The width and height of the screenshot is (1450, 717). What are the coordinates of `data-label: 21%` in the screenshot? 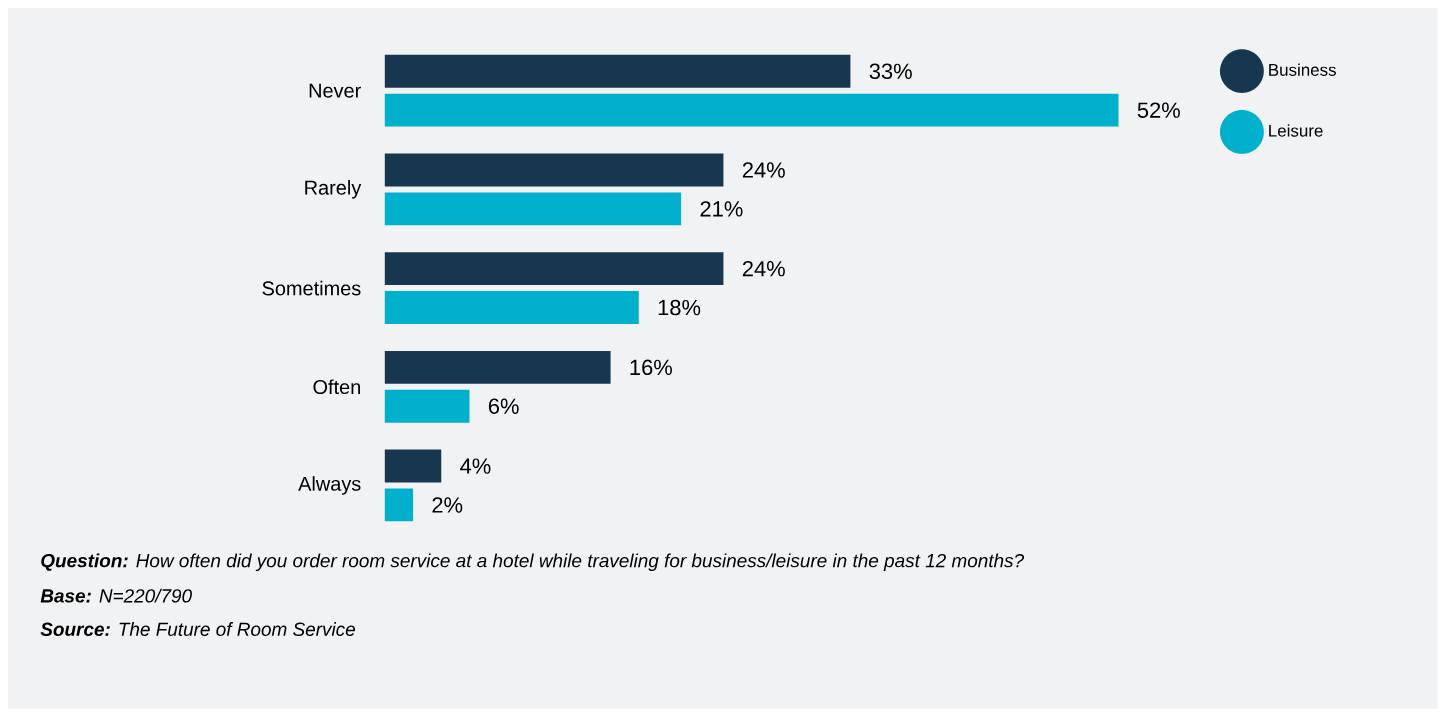 It's located at (721, 209).